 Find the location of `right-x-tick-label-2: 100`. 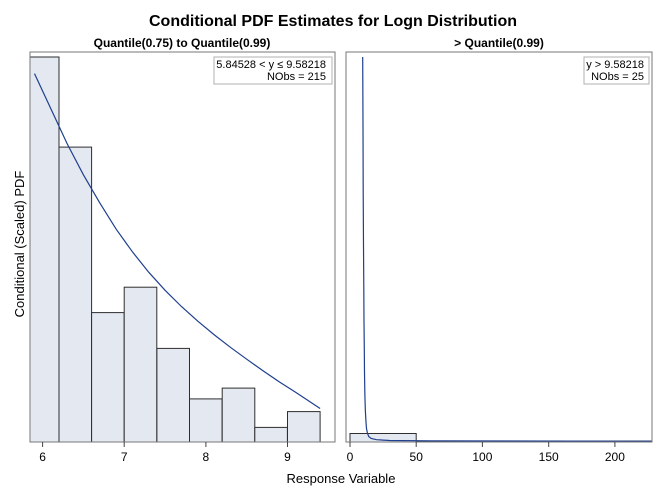

right-x-tick-label-2: 100 is located at coordinates (482, 457).